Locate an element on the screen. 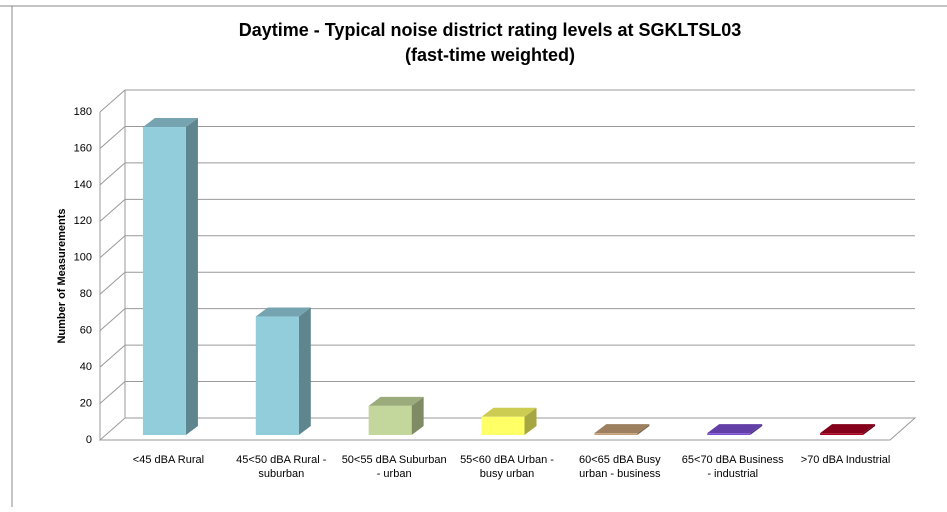 The width and height of the screenshot is (947, 512). x-tick-label-box: 60<65 dBA Busy urban - business is located at coordinates (620, 467).